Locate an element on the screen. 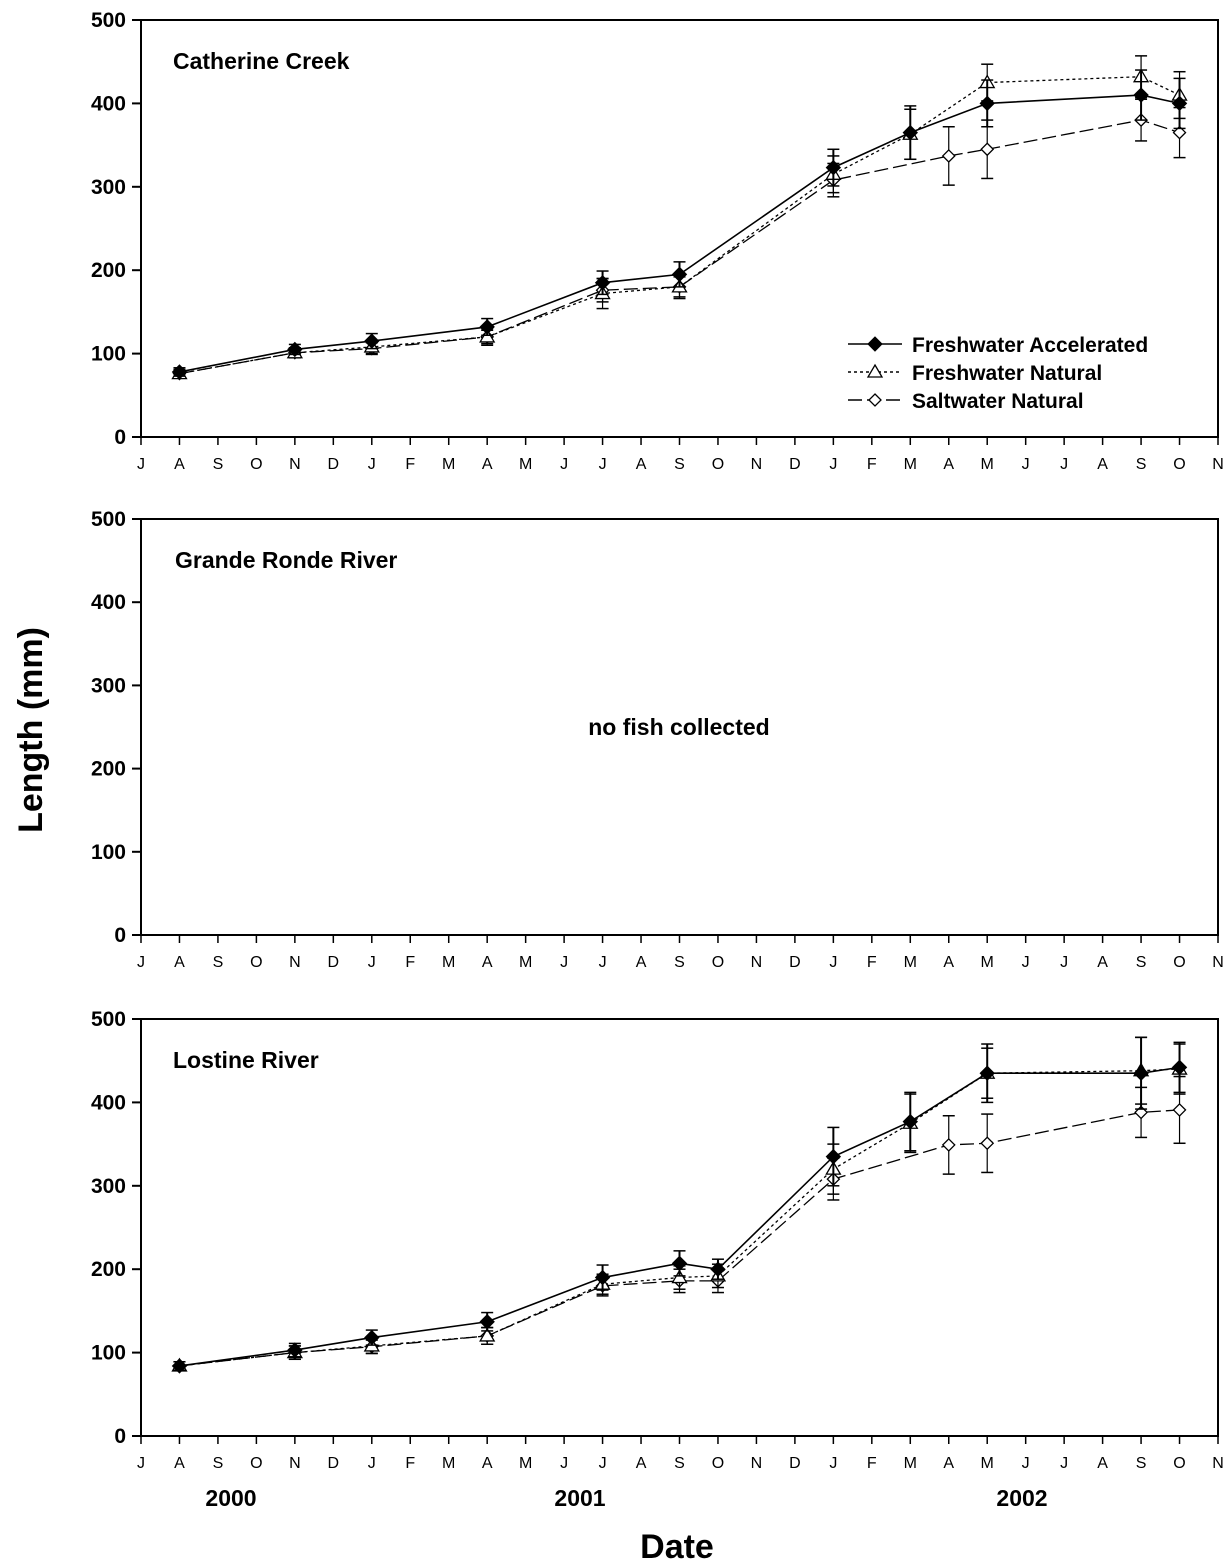 The width and height of the screenshot is (1225, 1564). legend-entry-freshwater-accelerated: Freshwater Accelerated is located at coordinates (1030, 345).